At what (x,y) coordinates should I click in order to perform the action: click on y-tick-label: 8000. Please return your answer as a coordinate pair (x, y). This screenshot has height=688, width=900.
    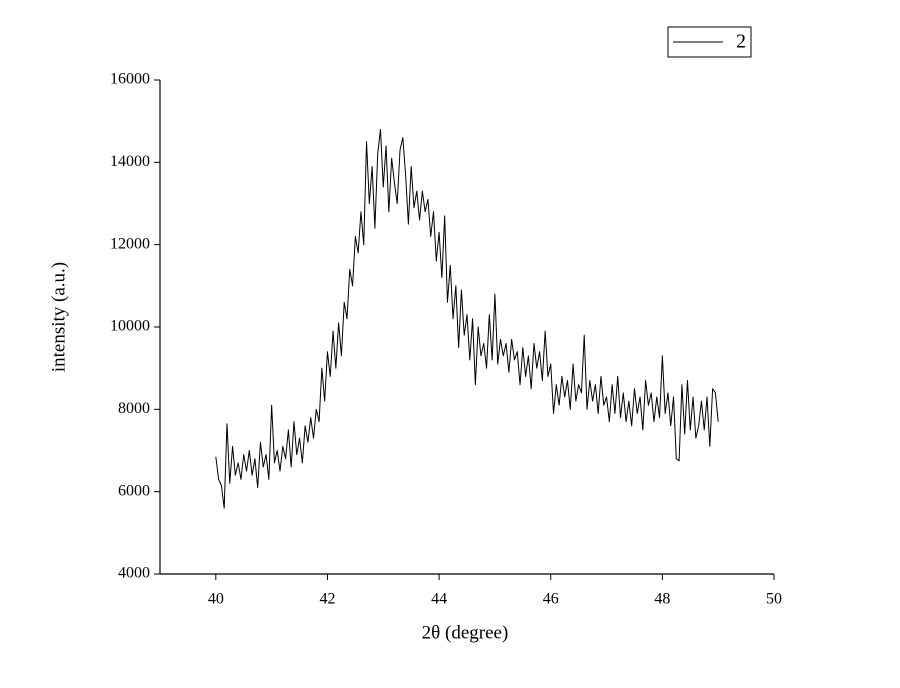
    Looking at the image, I should click on (134, 408).